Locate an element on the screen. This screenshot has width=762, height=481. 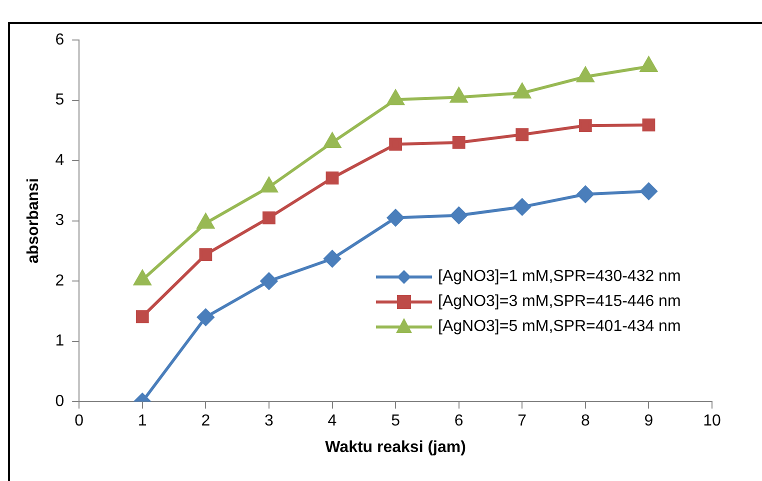
legend-label: [AgNO3]=3 mM,SPR=415-446 nm is located at coordinates (559, 301).